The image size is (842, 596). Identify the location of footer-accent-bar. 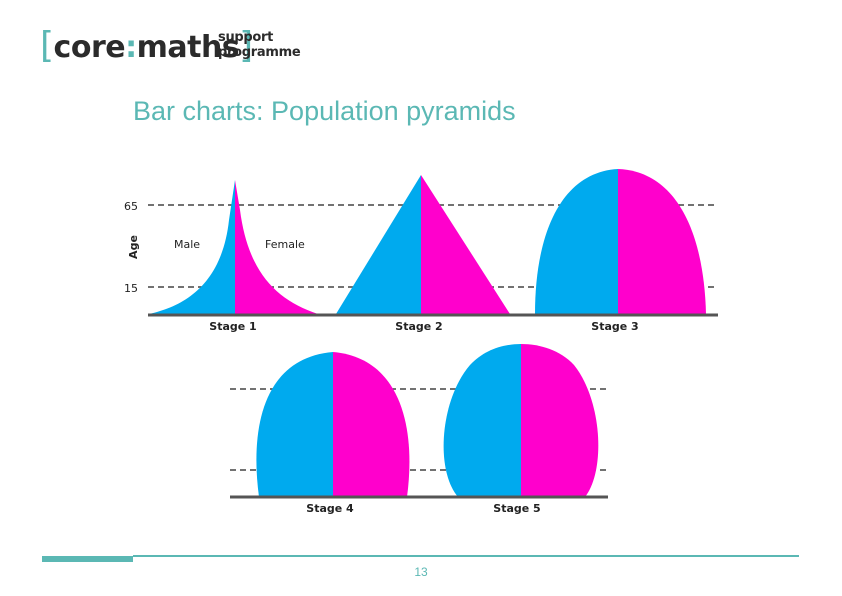
(87, 559).